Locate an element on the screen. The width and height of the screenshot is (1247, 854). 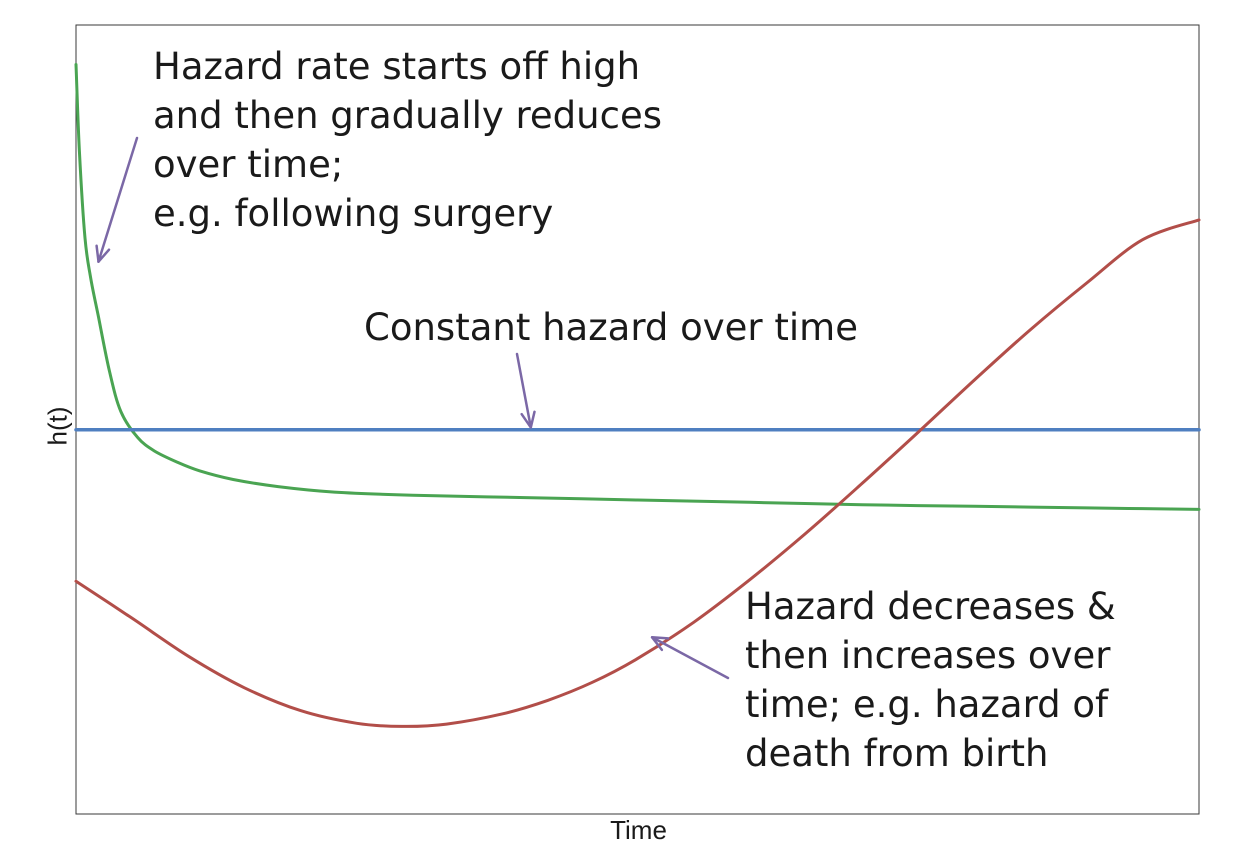
annotation-line: time; e.g. hazard of is located at coordinates (927, 704).